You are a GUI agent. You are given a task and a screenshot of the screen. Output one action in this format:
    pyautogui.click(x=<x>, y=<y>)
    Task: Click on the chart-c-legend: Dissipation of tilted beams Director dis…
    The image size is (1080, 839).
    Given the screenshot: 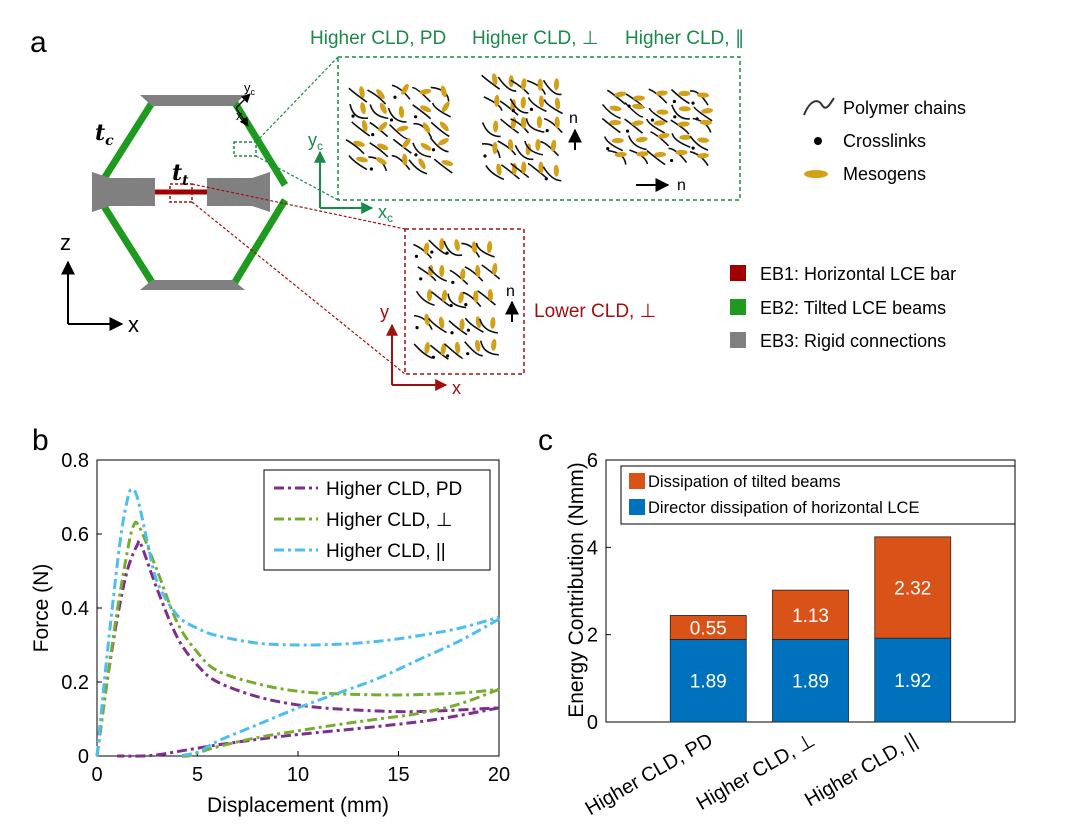 What is the action you would take?
    pyautogui.click(x=818, y=495)
    